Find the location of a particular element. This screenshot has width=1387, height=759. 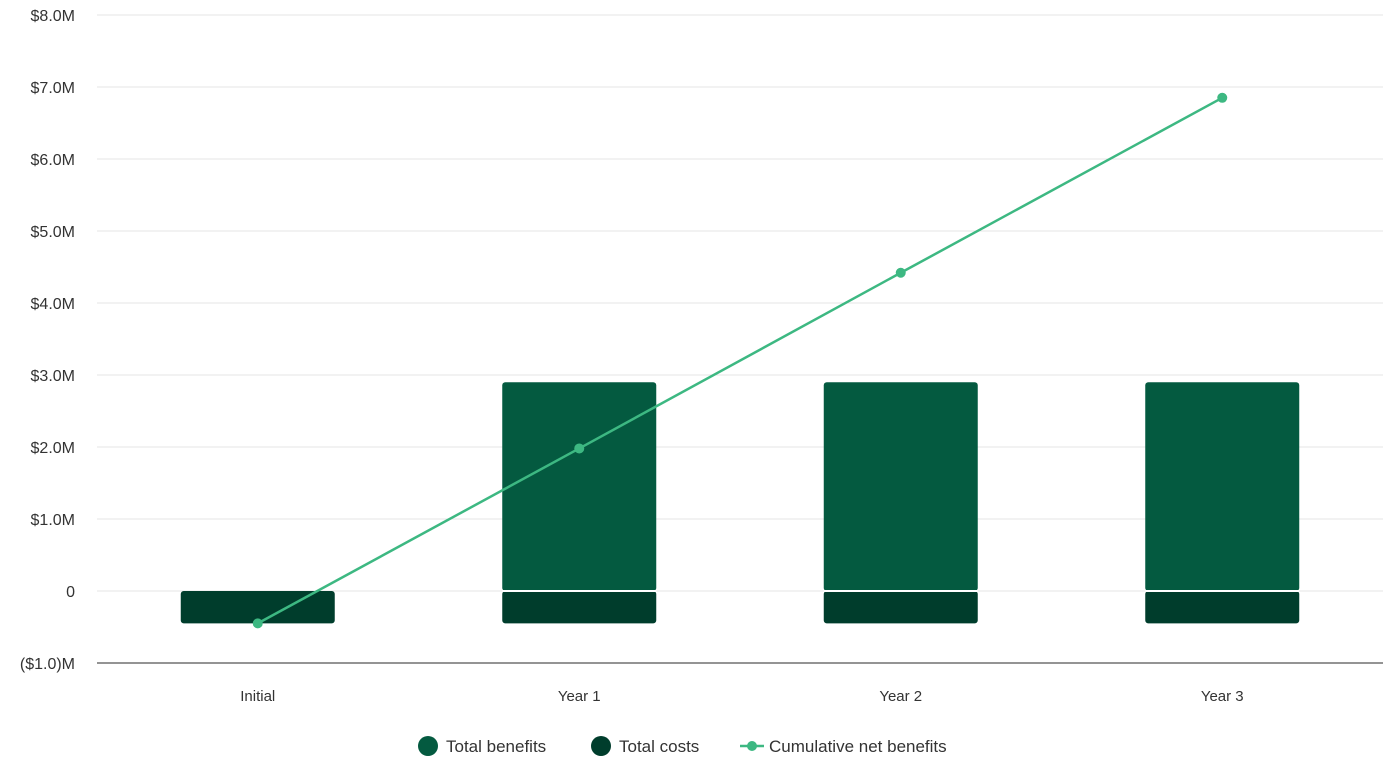

x-tick-label: Year 2 is located at coordinates (900, 696).